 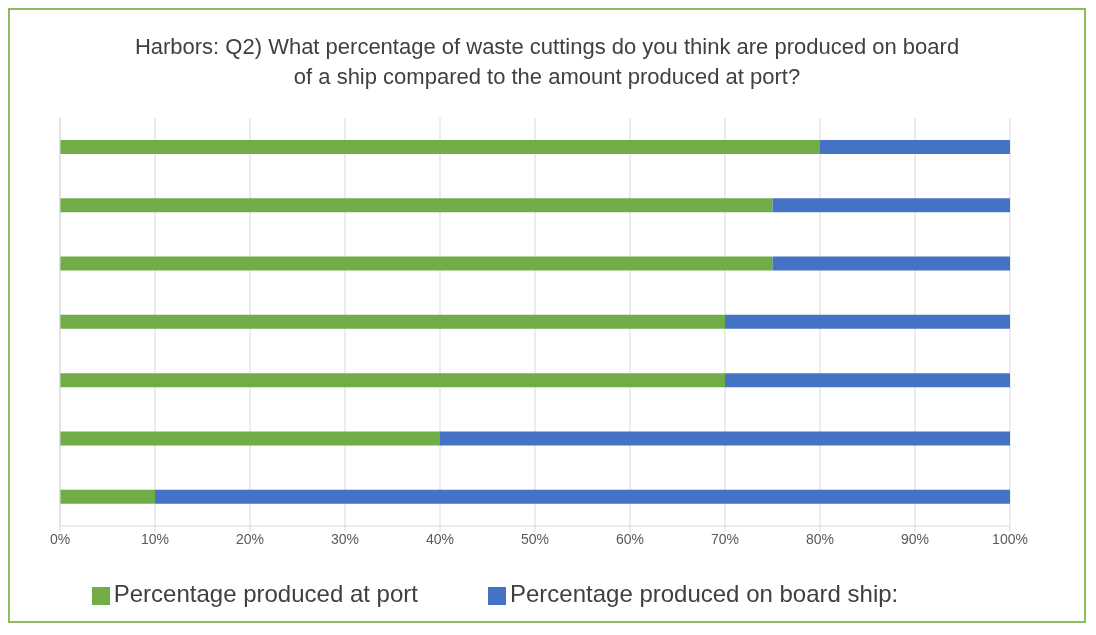 I want to click on x-tick-label: 10%, so click(x=155, y=538).